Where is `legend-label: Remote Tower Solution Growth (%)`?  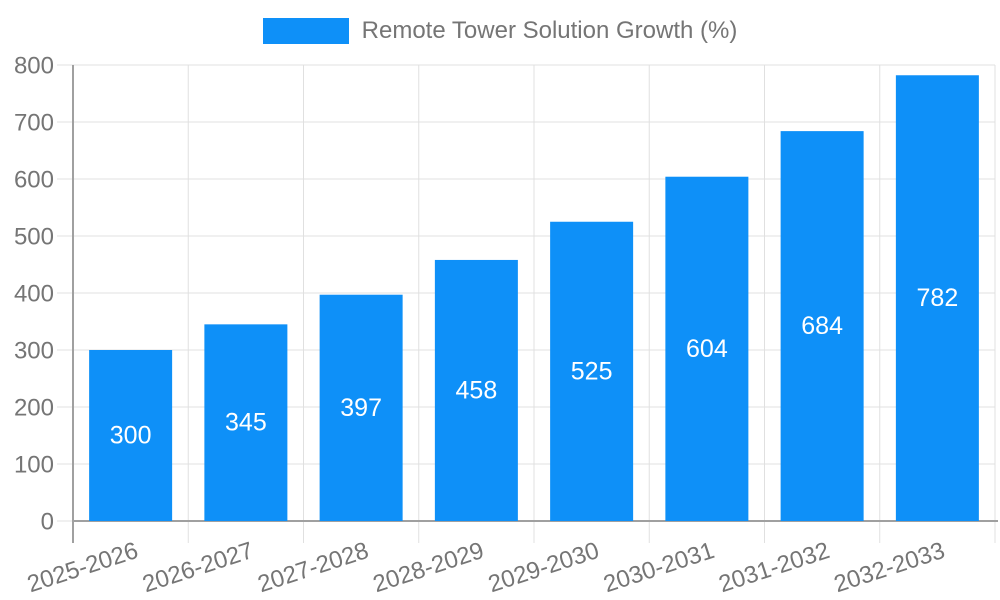
legend-label: Remote Tower Solution Growth (%) is located at coordinates (549, 30).